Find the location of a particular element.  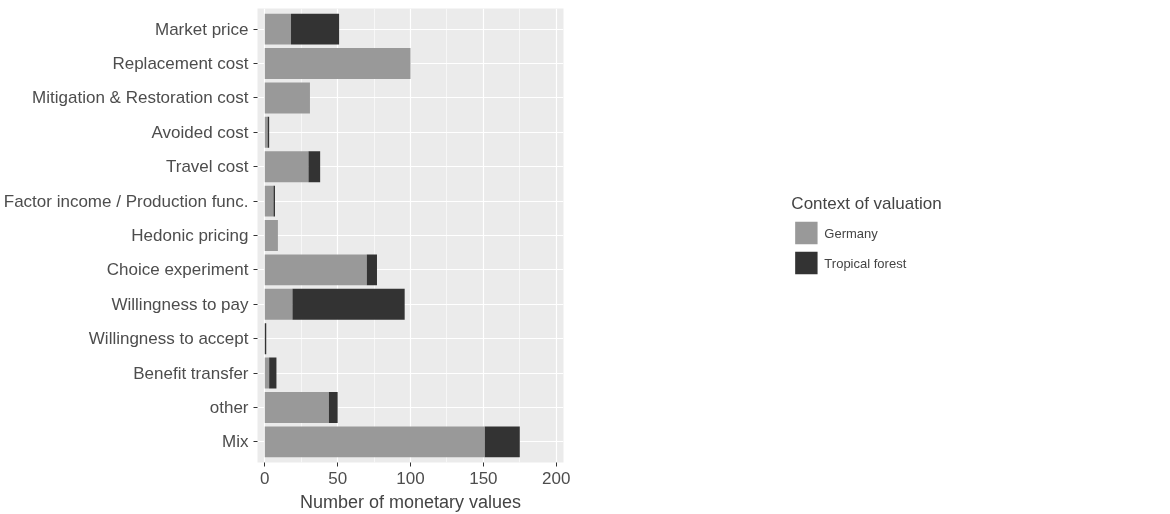

x-tick-label: 0 is located at coordinates (265, 478).